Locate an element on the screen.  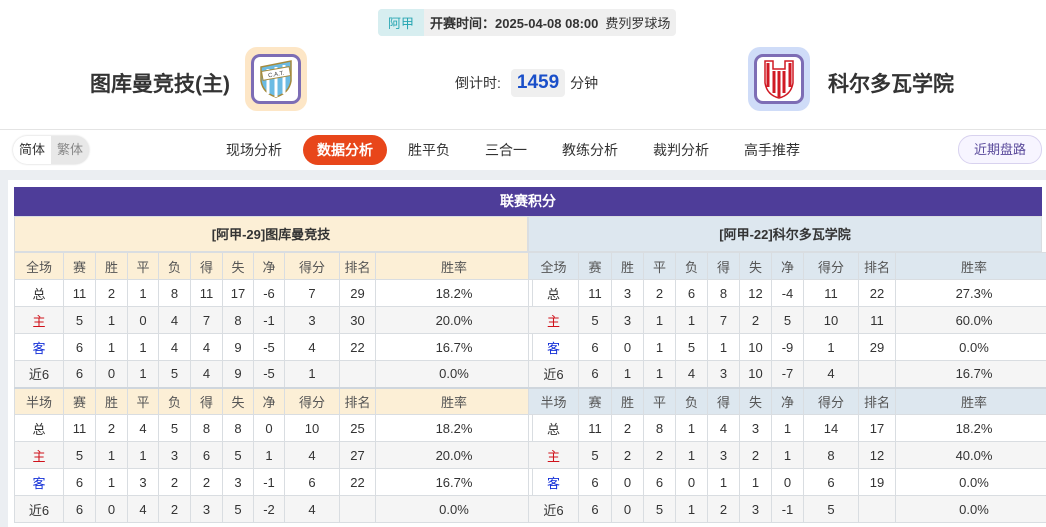
column-header: 胜 is located at coordinates (627, 266).